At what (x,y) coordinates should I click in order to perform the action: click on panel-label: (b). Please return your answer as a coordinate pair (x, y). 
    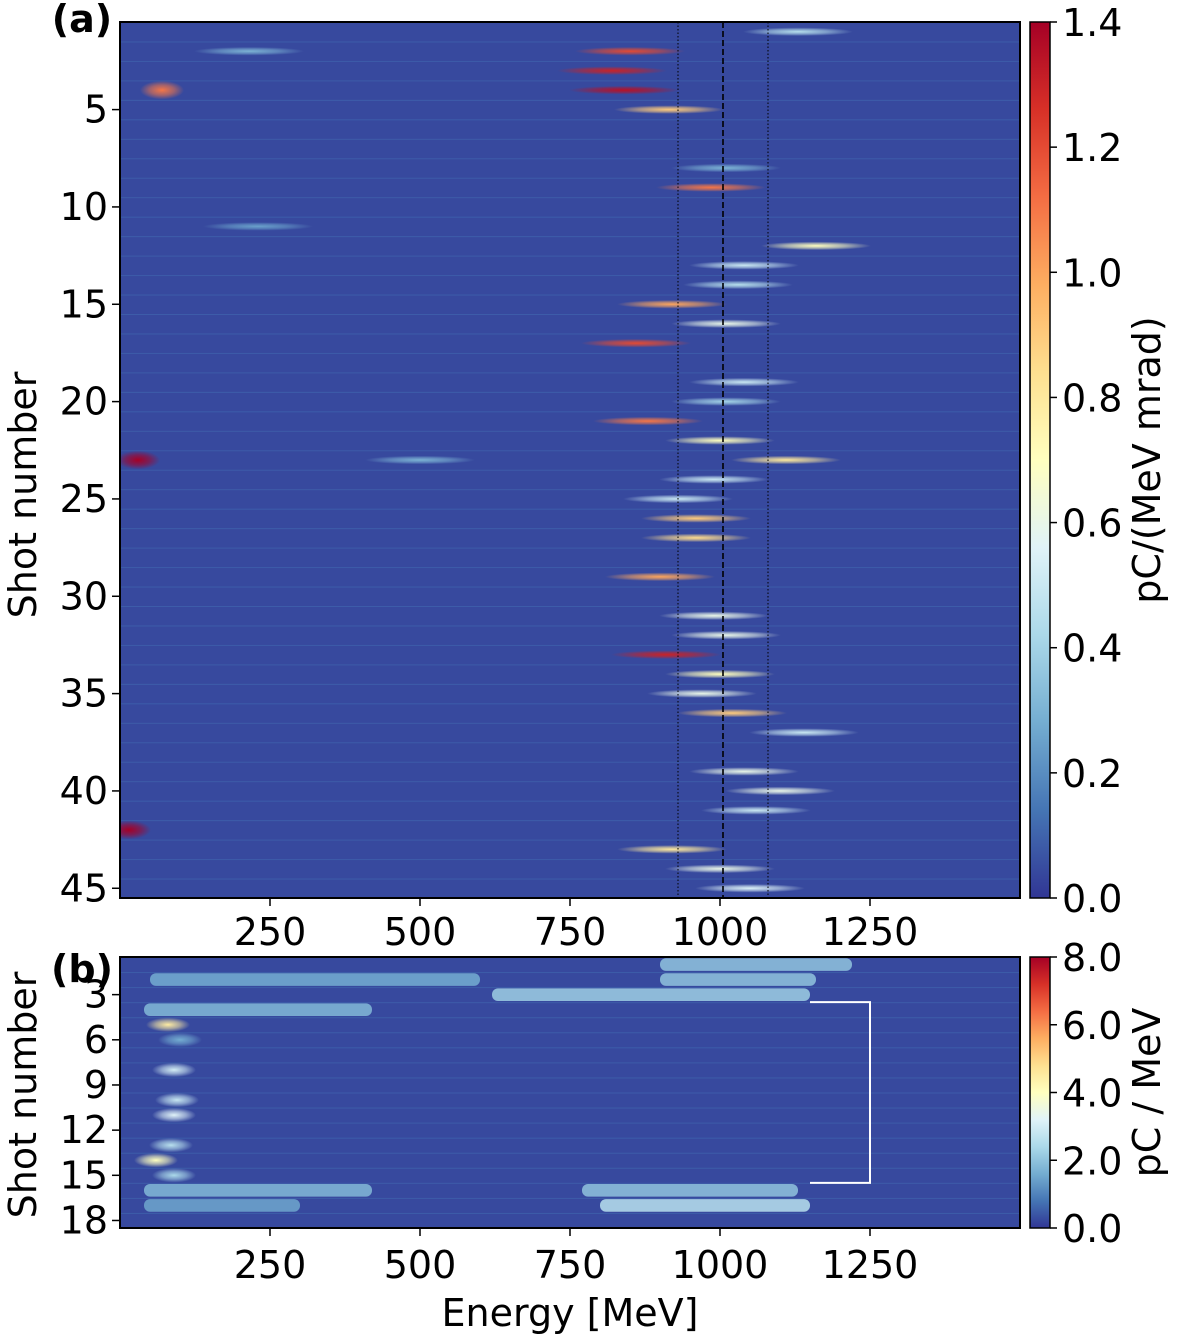
    Looking at the image, I should click on (82, 969).